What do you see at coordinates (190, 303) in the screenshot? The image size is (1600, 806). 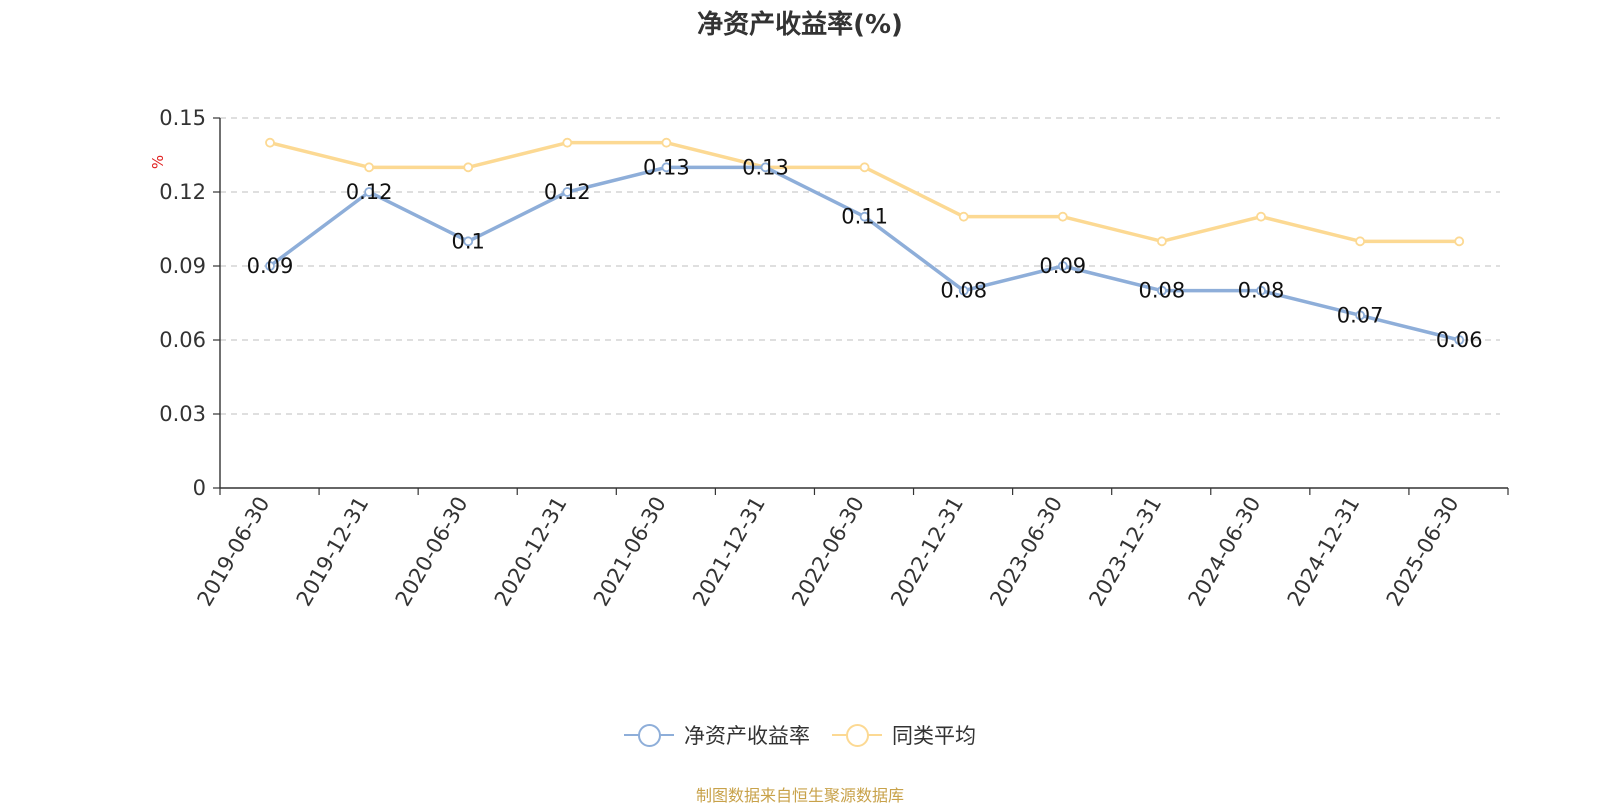 I see `y-axis: 0 0.03 0.06 0.09 0.12 0.15` at bounding box center [190, 303].